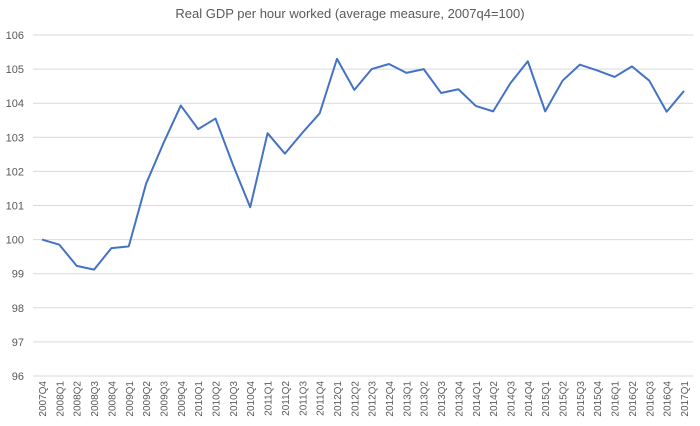  I want to click on x-tick-label: 2010Q4, so click(251, 399).